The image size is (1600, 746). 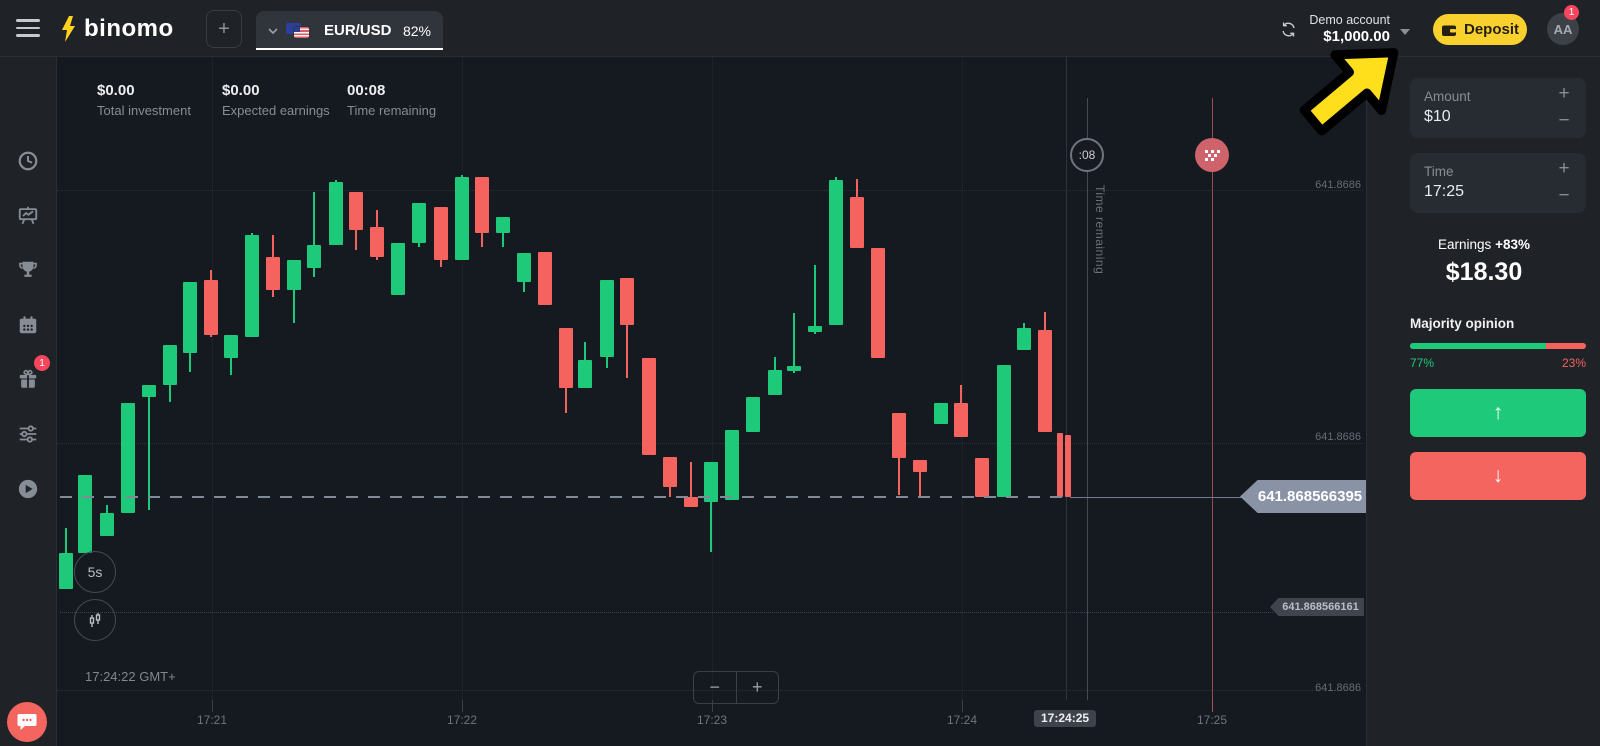 What do you see at coordinates (1564, 120) in the screenshot?
I see `amount-decrease-button: −` at bounding box center [1564, 120].